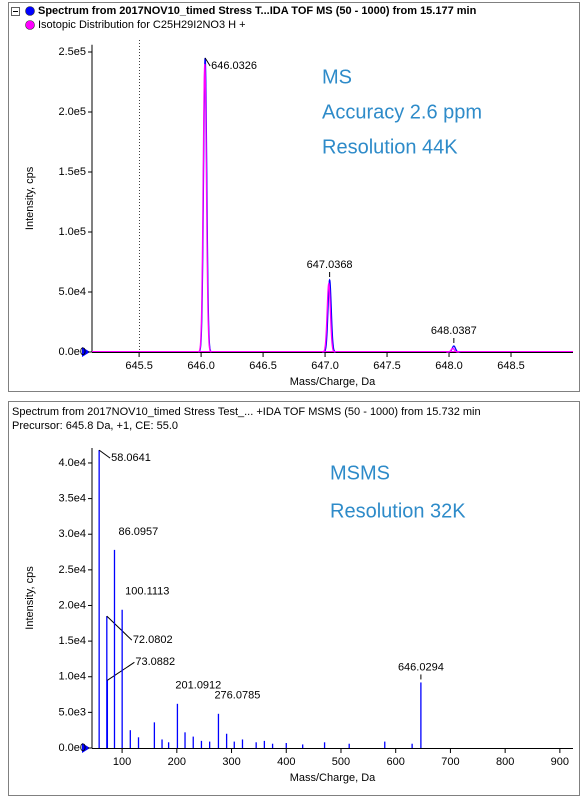 Image resolution: width=587 pixels, height=800 pixels. Describe the element at coordinates (72, 52) in the screenshot. I see `y-tick-label: 2.5e5` at that location.